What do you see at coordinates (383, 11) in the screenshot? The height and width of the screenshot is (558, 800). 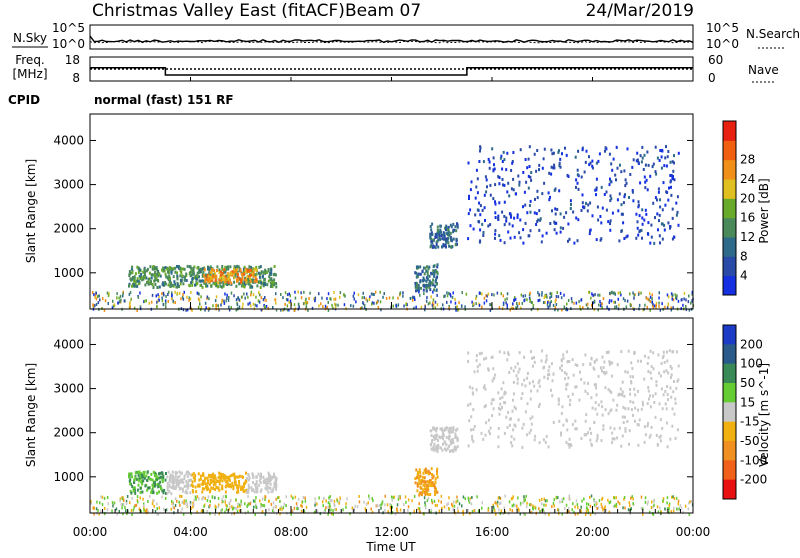 I see `beam-label: Beam 07` at bounding box center [383, 11].